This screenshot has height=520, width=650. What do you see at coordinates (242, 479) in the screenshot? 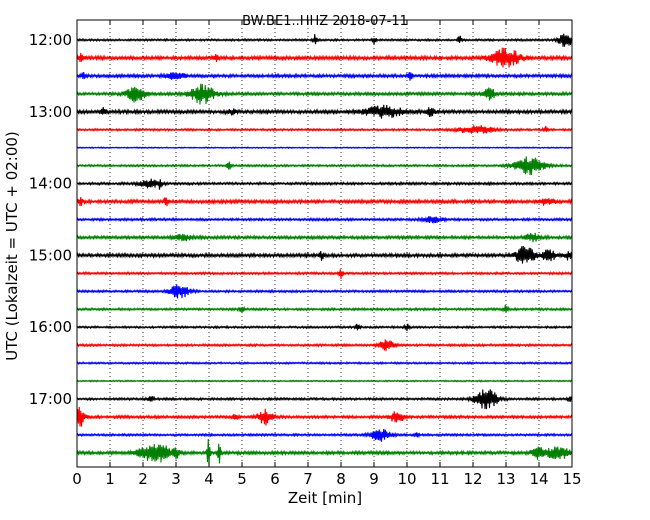
I see `x-tick-label: 5` at bounding box center [242, 479].